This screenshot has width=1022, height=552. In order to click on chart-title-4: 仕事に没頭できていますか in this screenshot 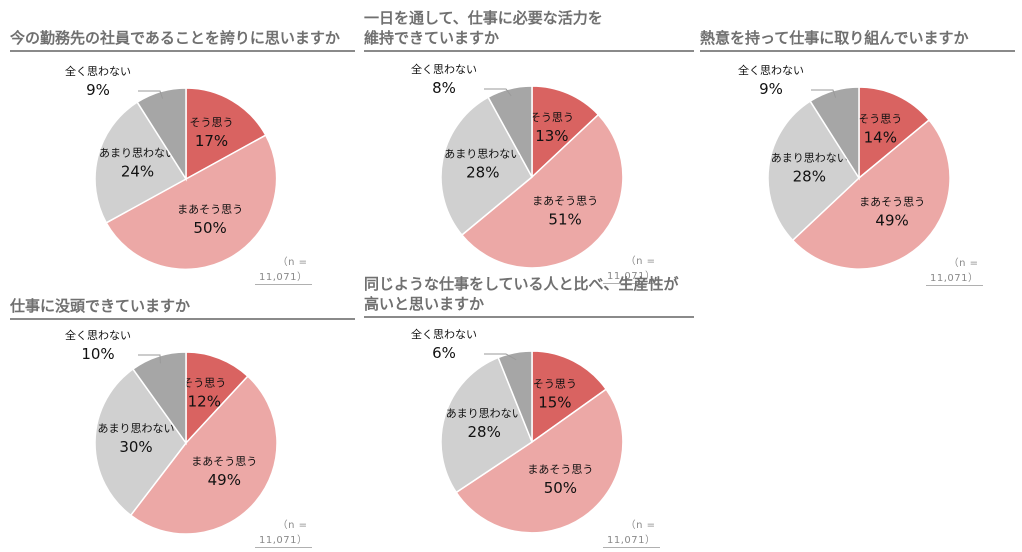, I will do `click(182, 308)`.